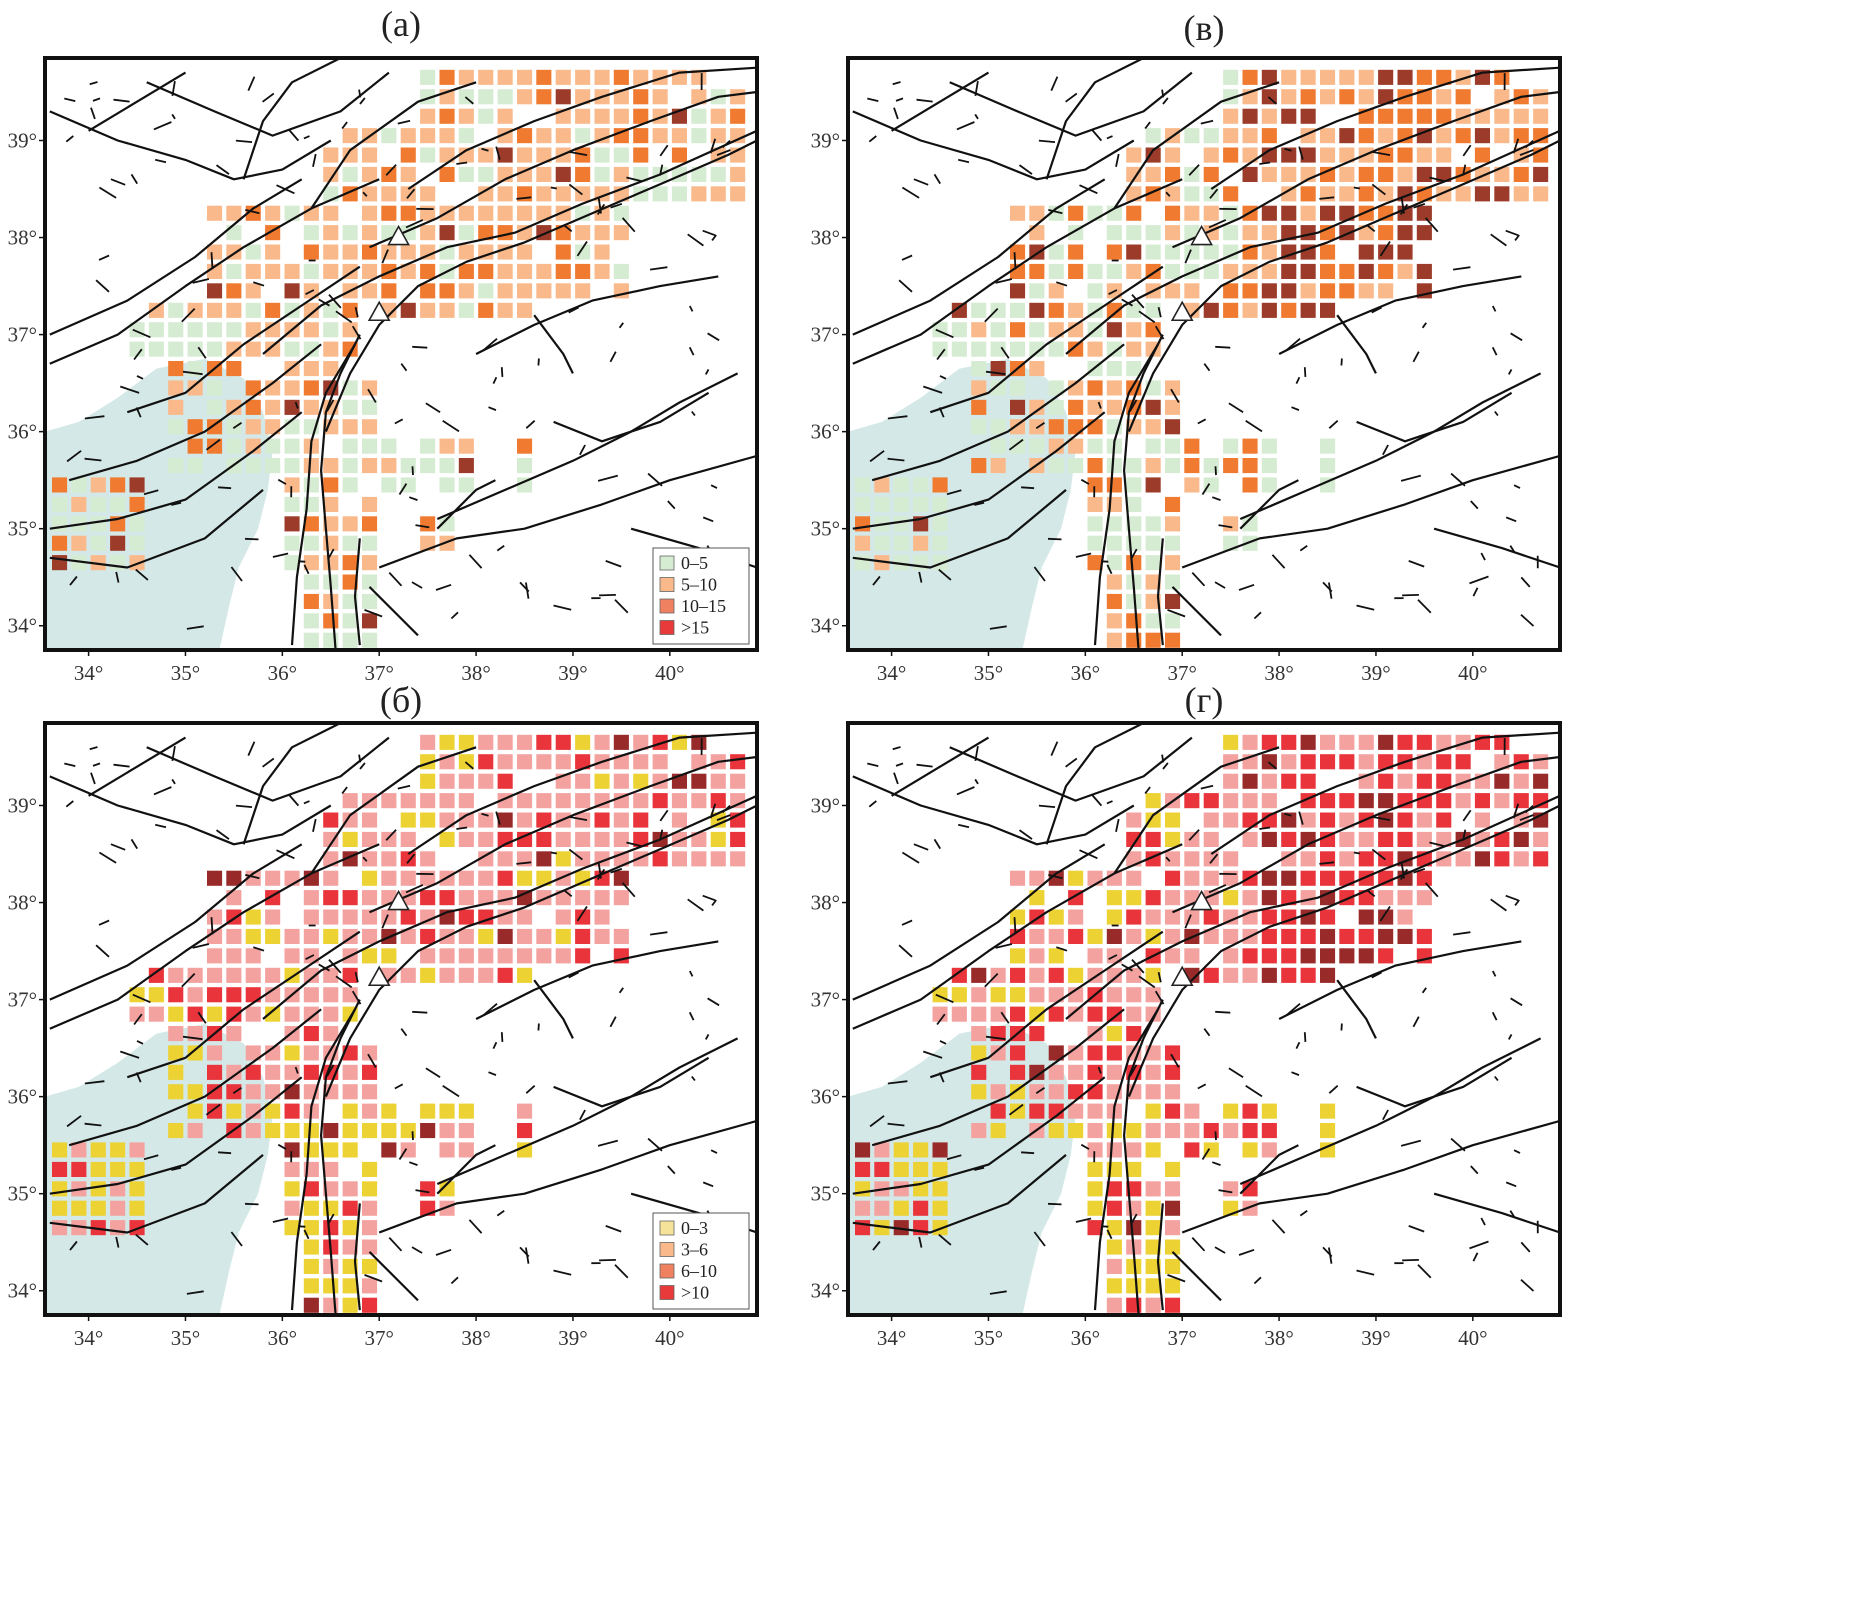  I want to click on lon-tick-label: 40°, so click(1472, 1338).